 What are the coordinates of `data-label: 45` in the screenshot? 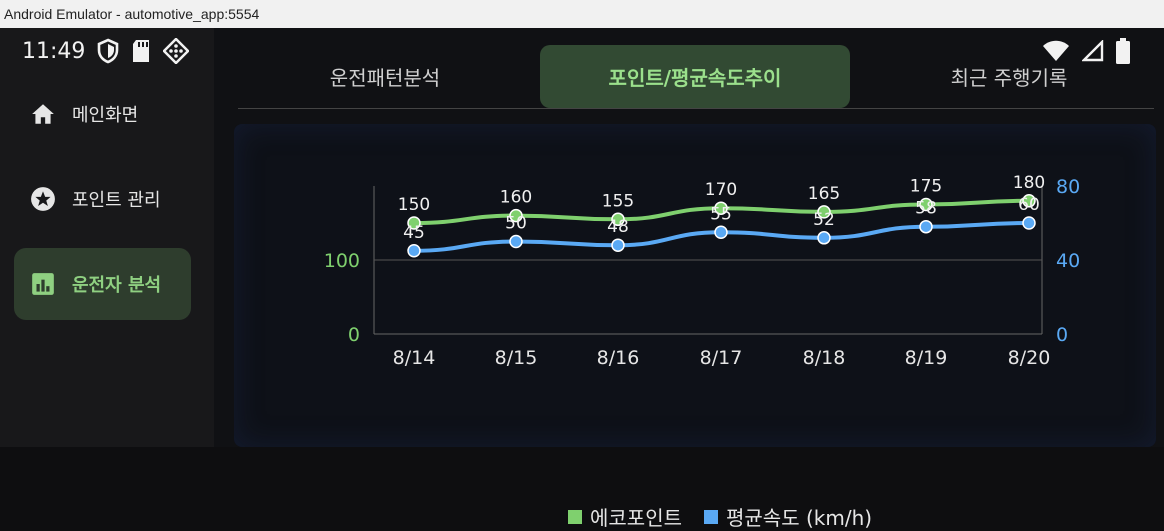 It's located at (414, 233).